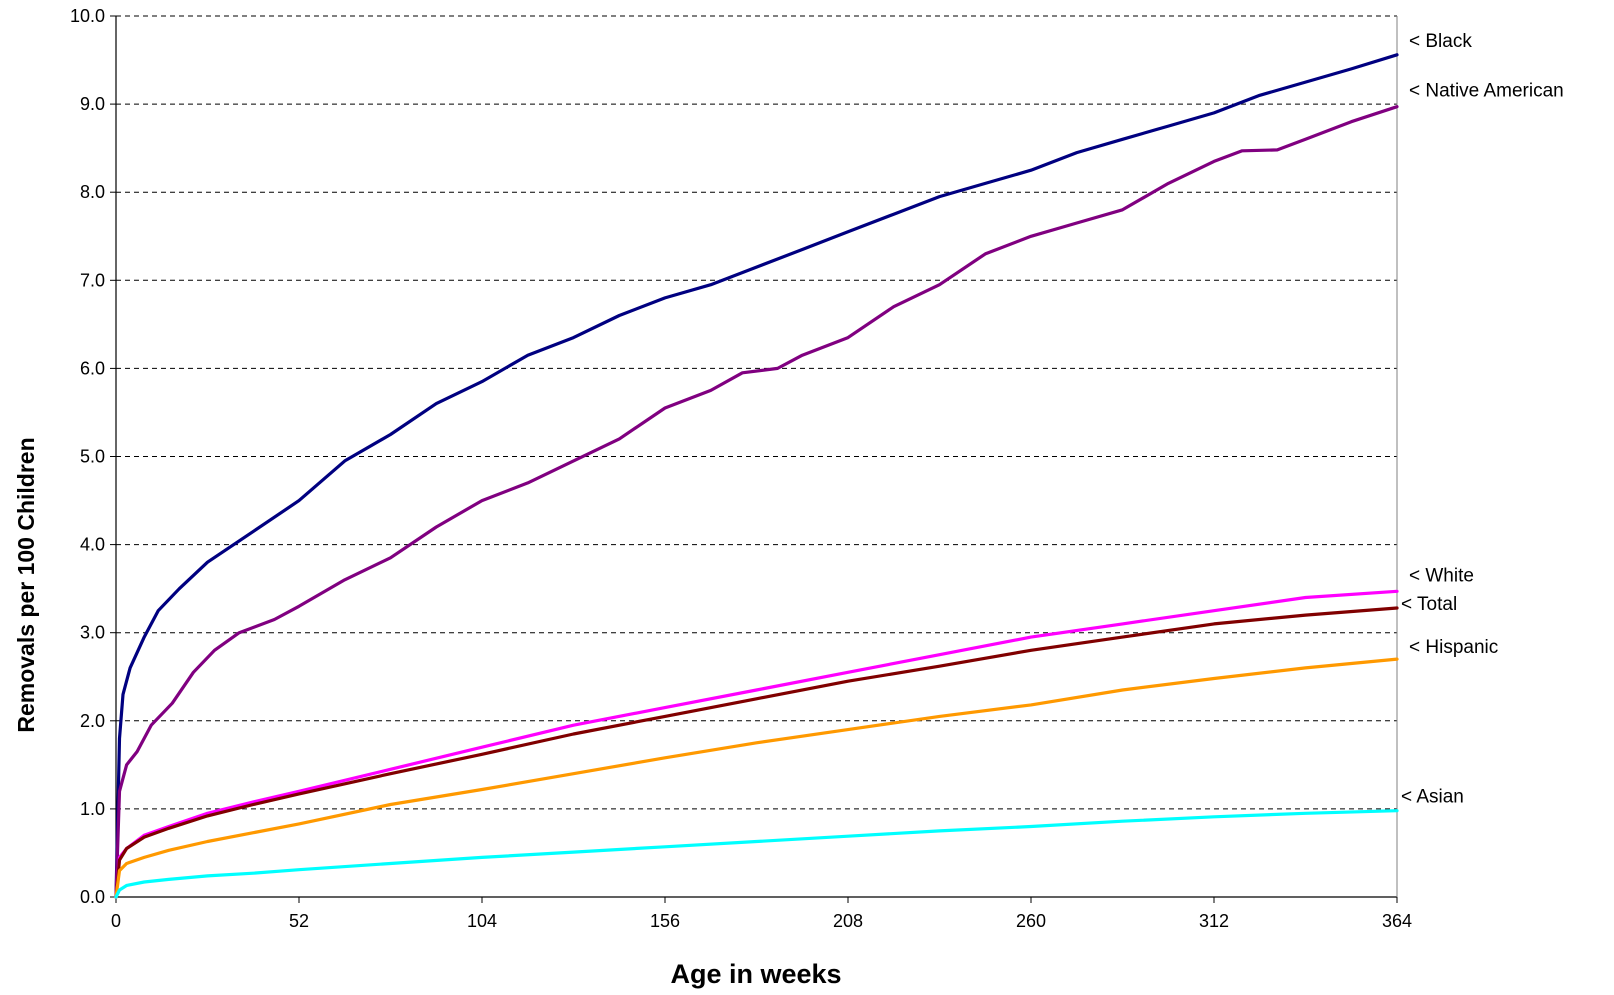 Image resolution: width=1614 pixels, height=995 pixels. What do you see at coordinates (92, 280) in the screenshot?
I see `y-tick-label: 7.0` at bounding box center [92, 280].